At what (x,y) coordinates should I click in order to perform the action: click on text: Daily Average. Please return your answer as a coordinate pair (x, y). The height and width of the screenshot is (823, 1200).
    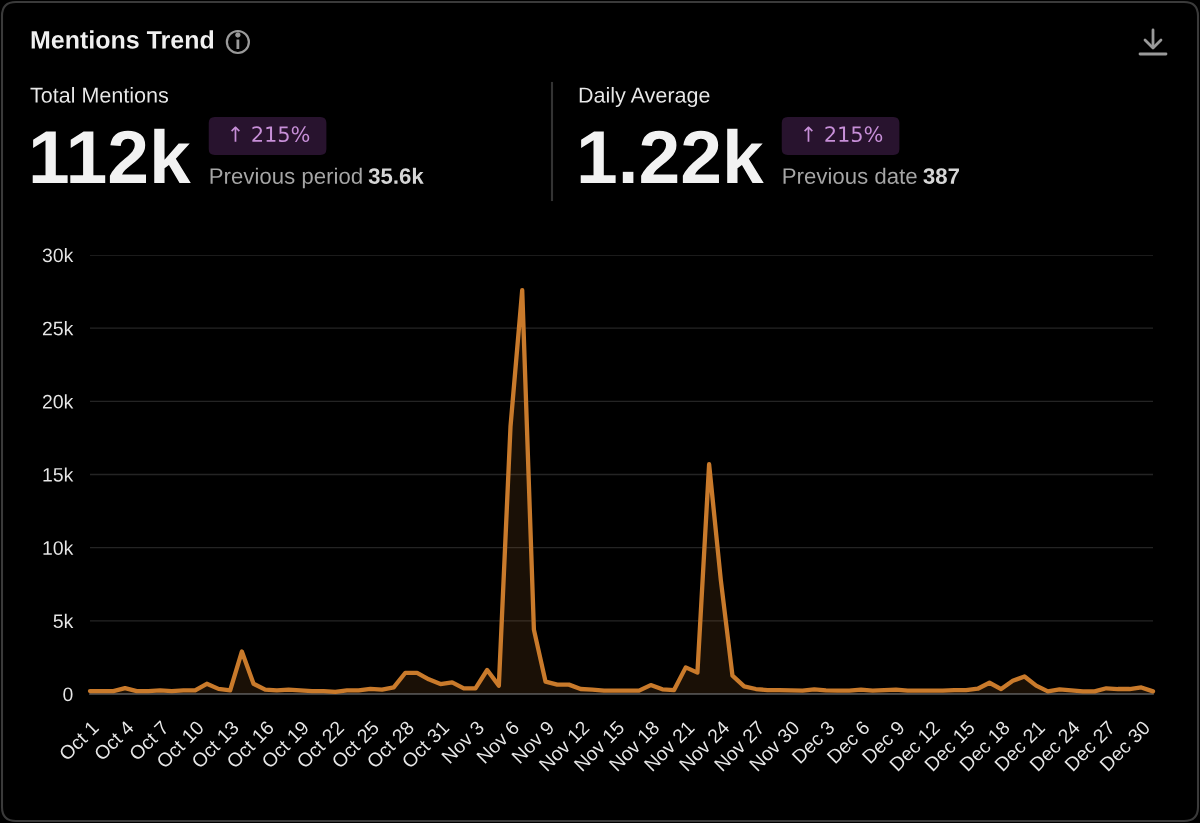
    Looking at the image, I should click on (644, 97).